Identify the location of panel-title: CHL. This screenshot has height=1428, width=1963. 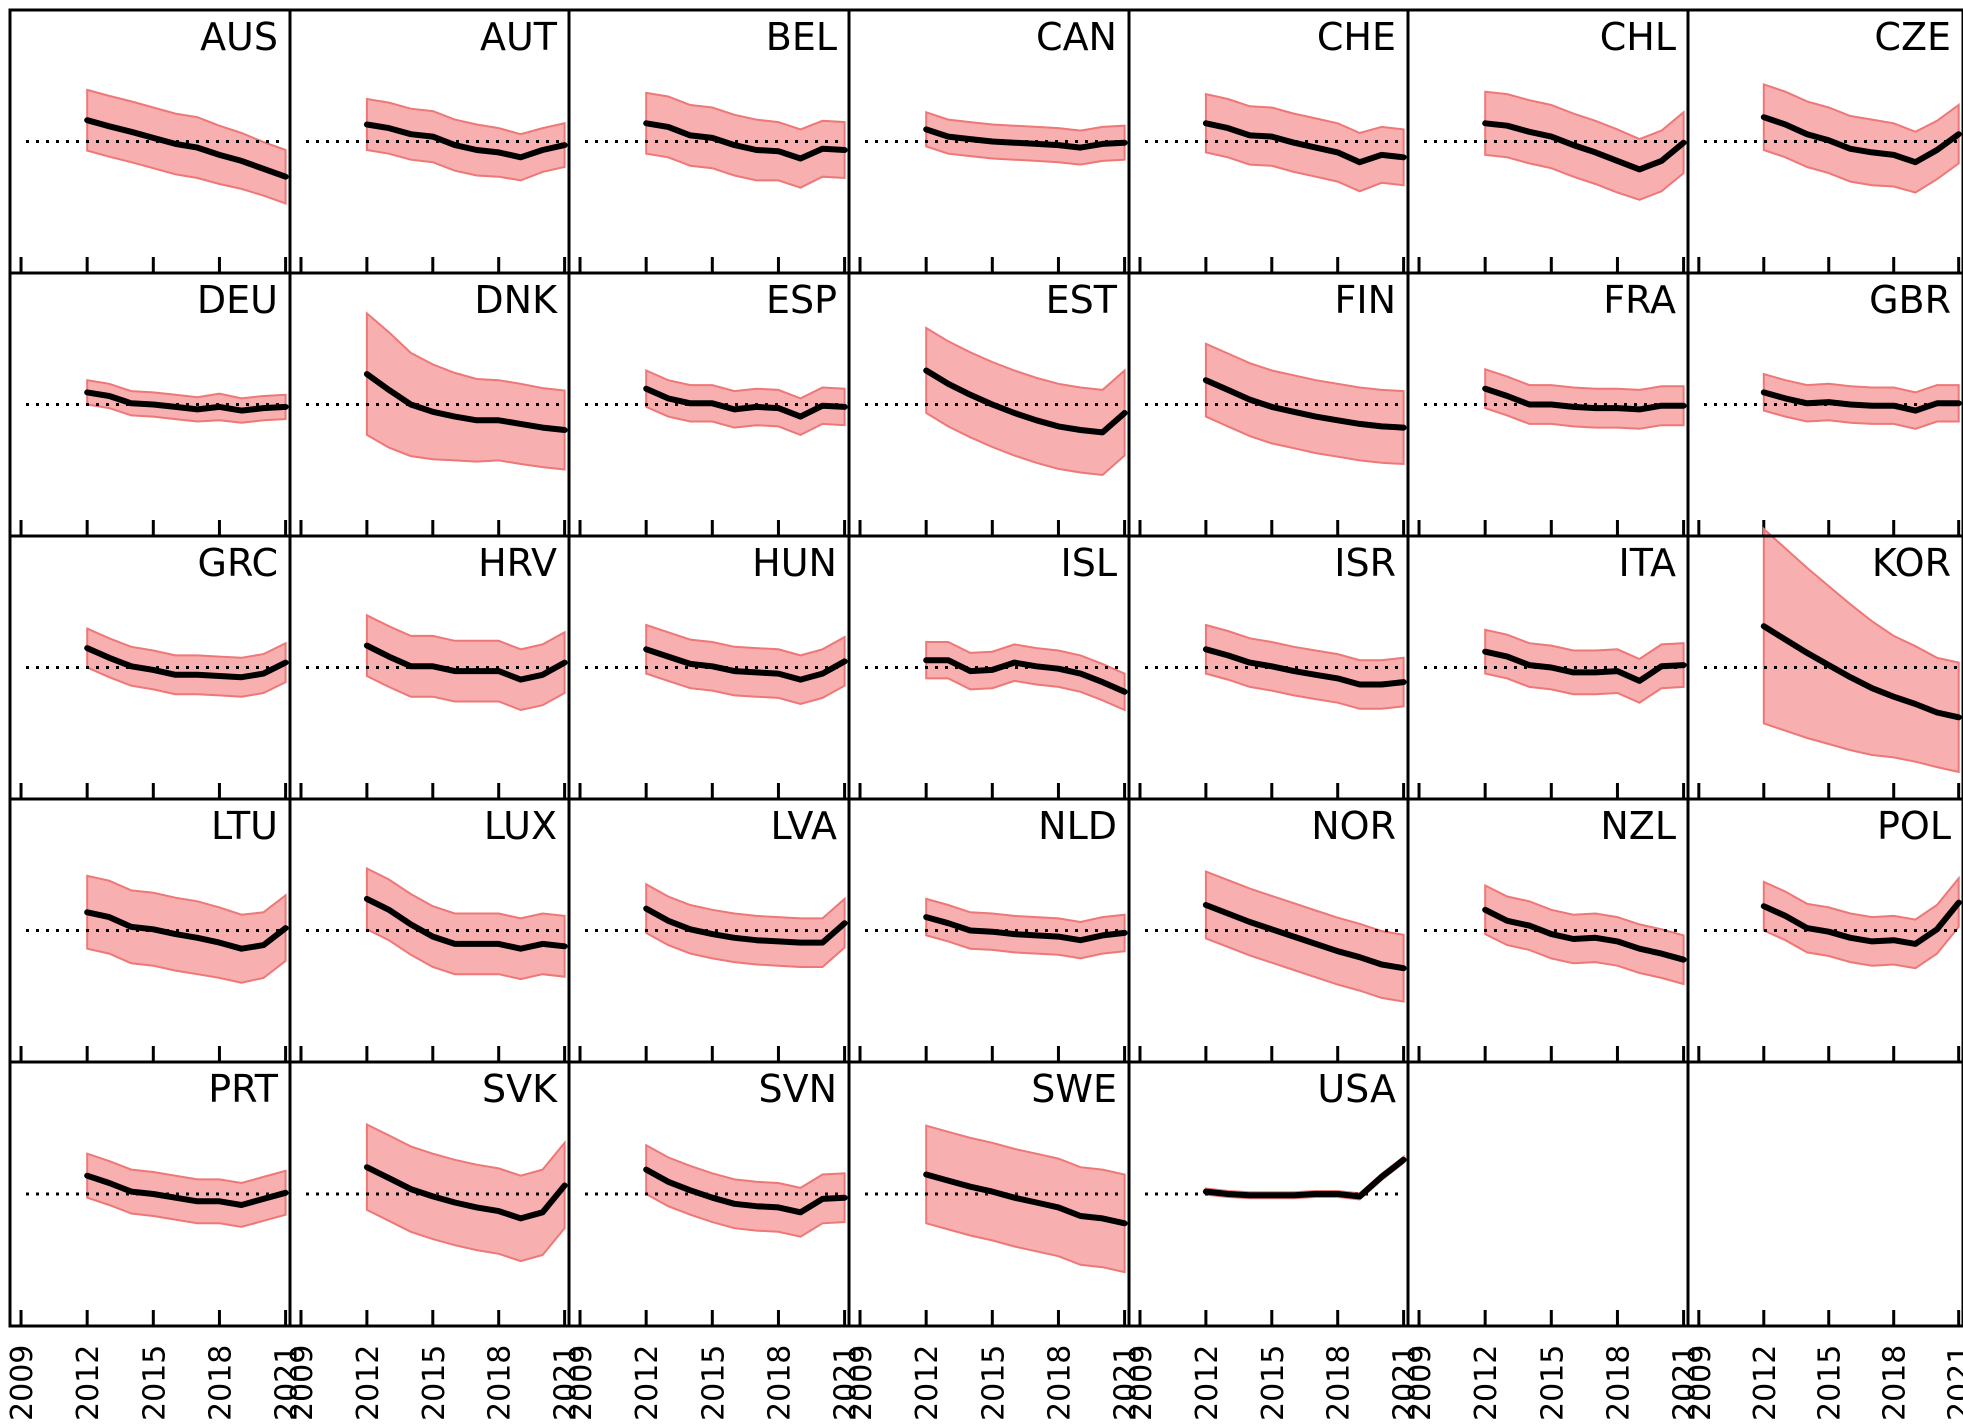
(1638, 37).